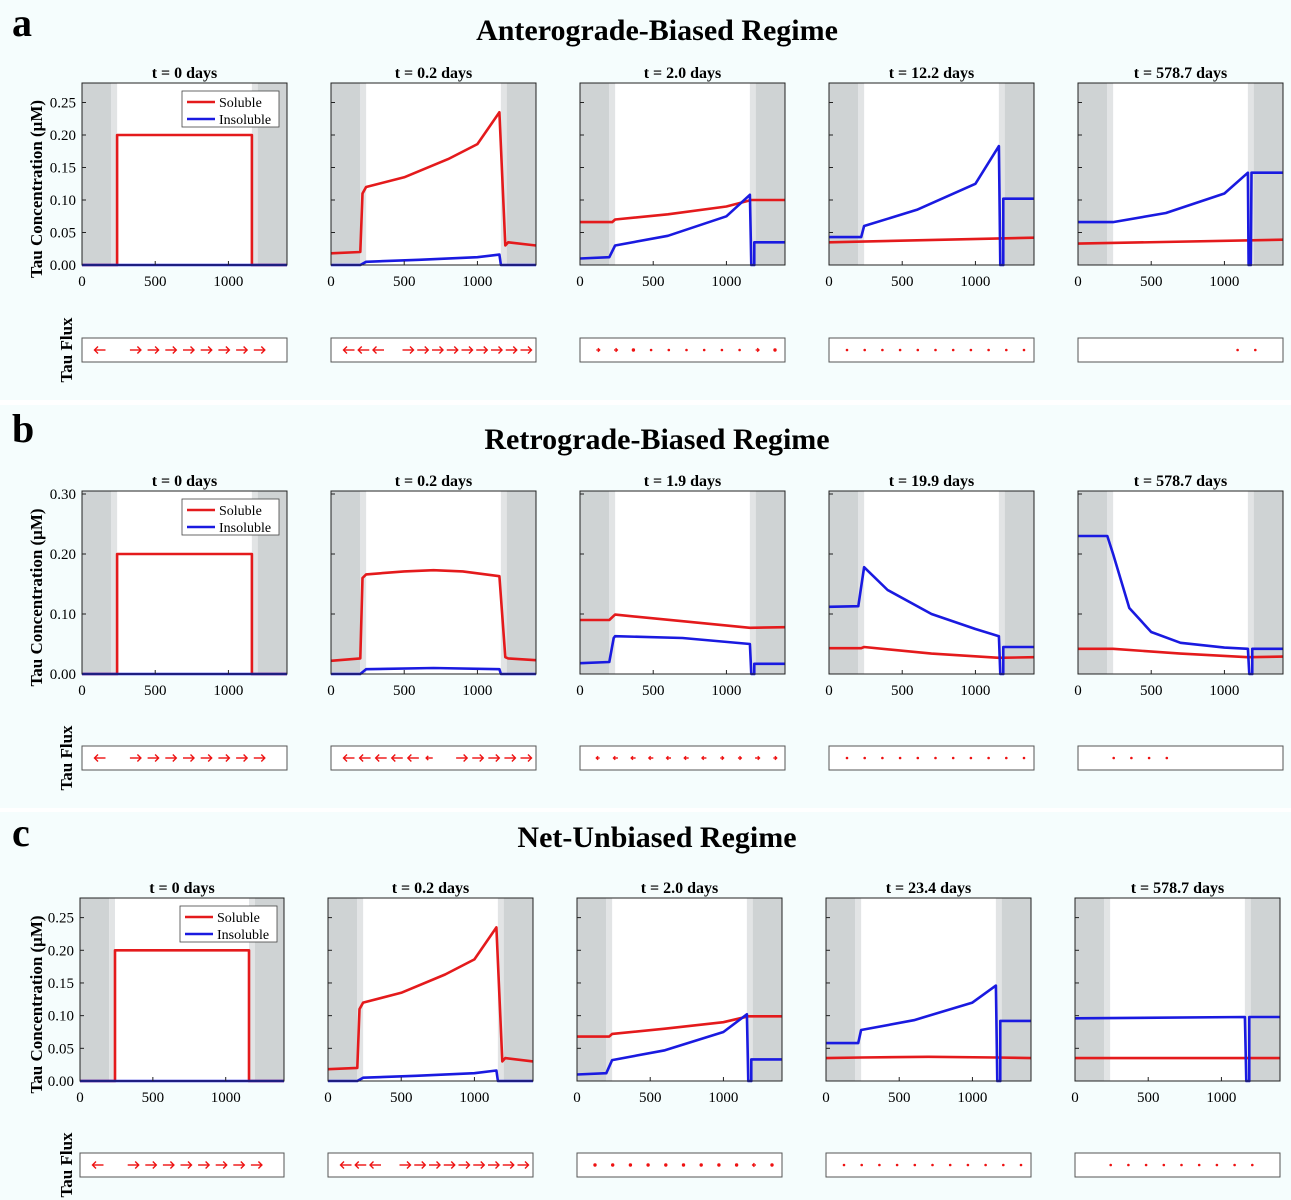 Image resolution: width=1291 pixels, height=1200 pixels. I want to click on regime-title: Net-Unbiased Regime, so click(656, 837).